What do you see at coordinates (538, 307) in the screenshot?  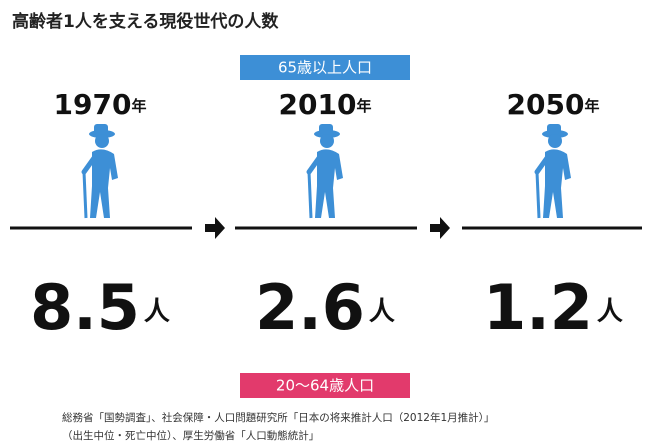 I see `count-number: 1.2` at bounding box center [538, 307].